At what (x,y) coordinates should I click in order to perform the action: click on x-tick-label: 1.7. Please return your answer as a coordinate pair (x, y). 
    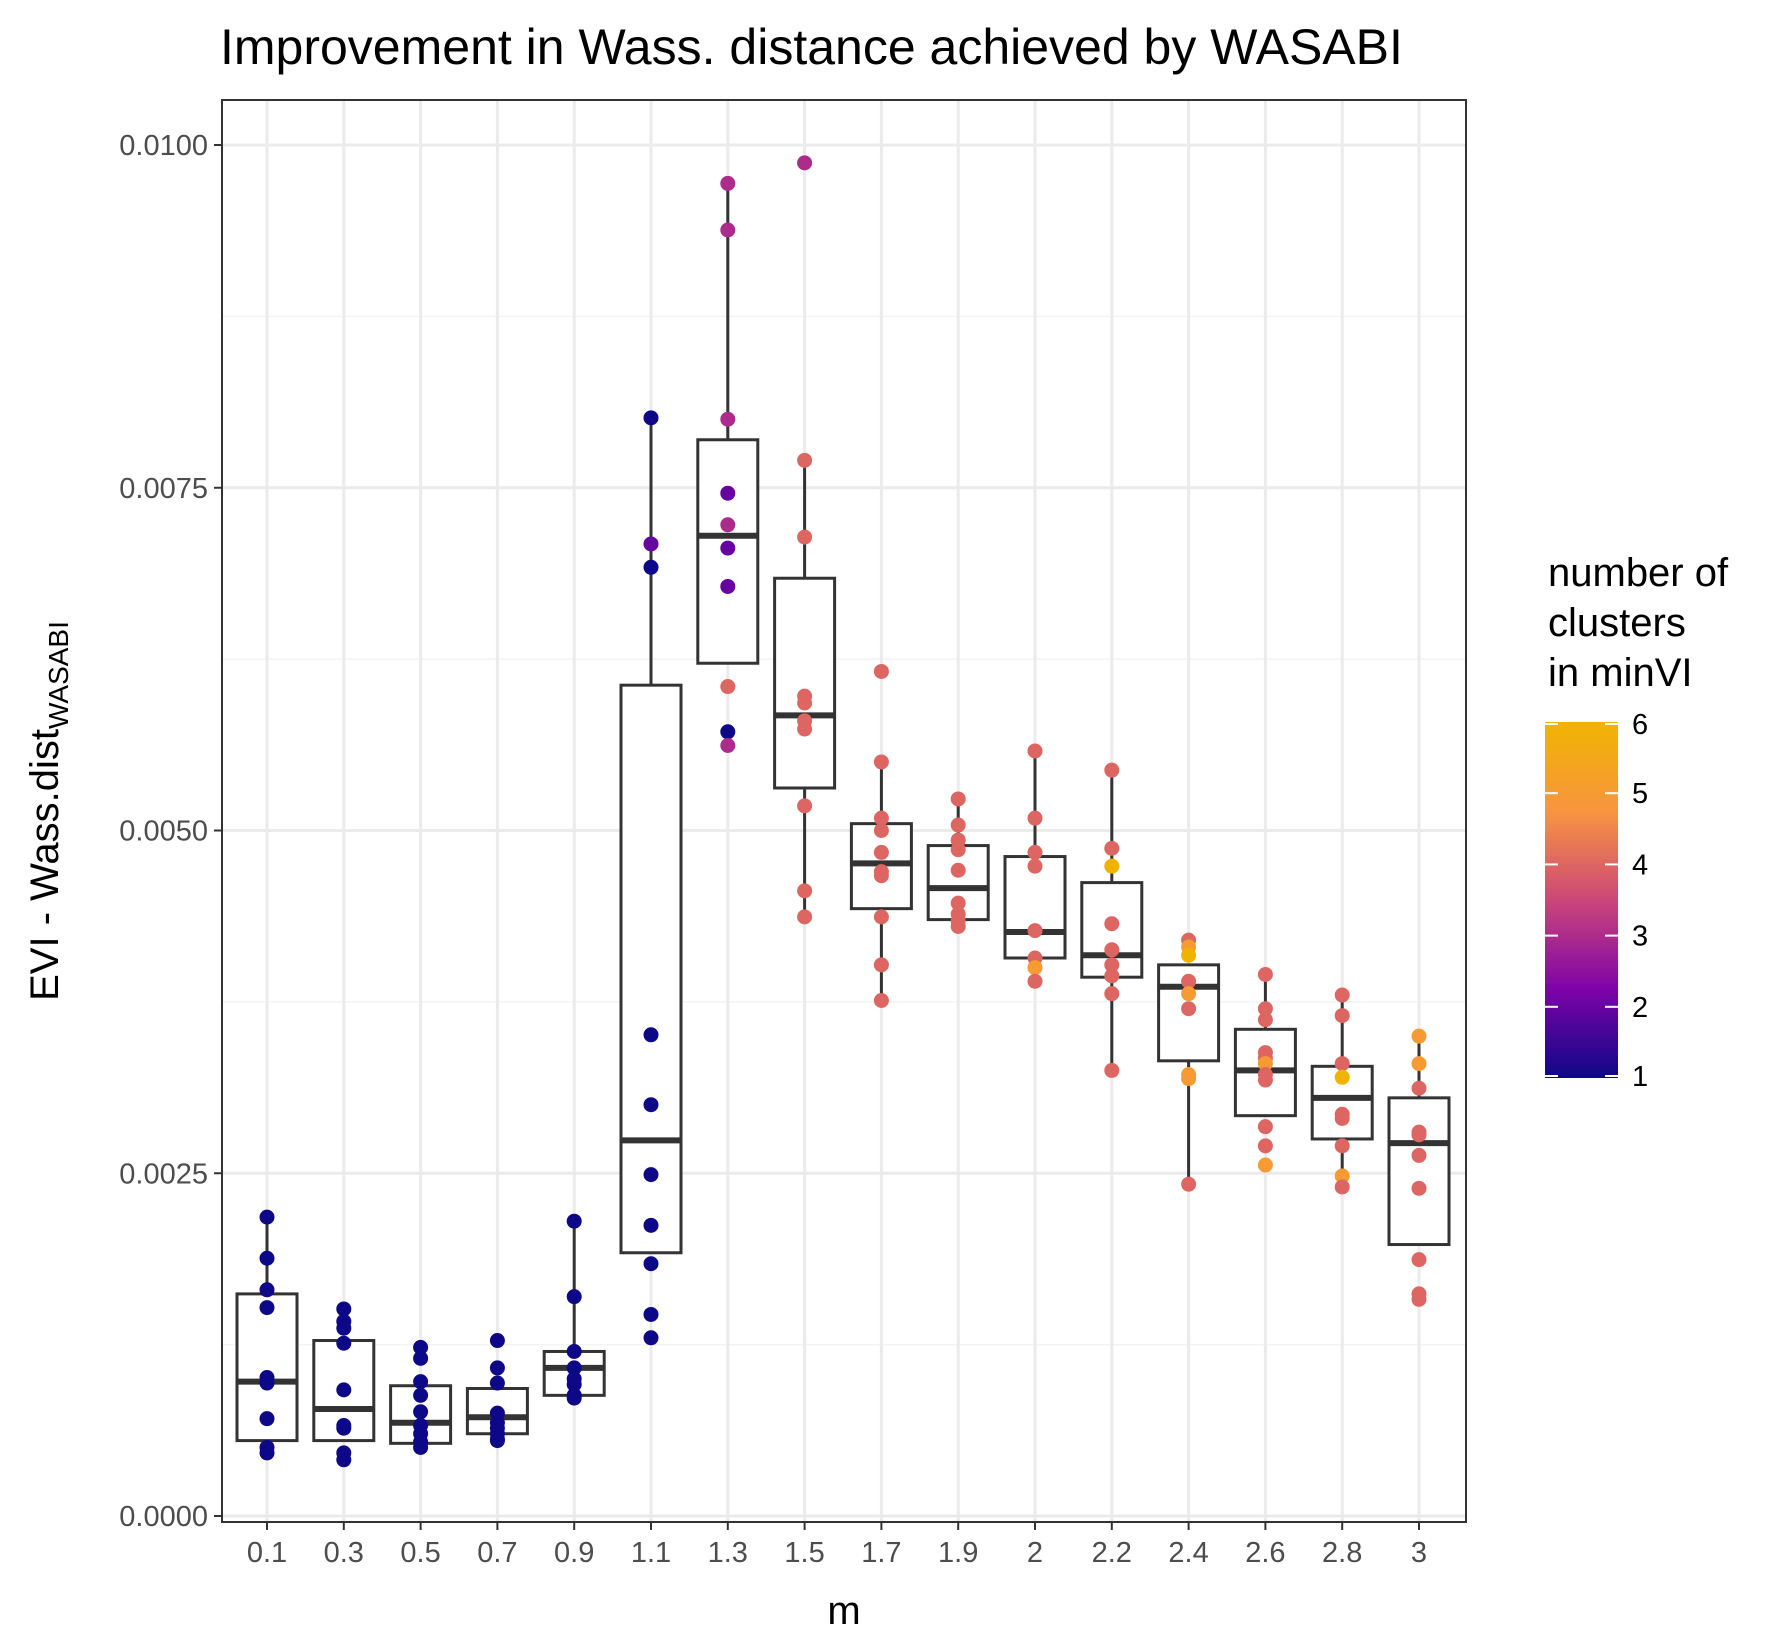
    Looking at the image, I should click on (881, 1553).